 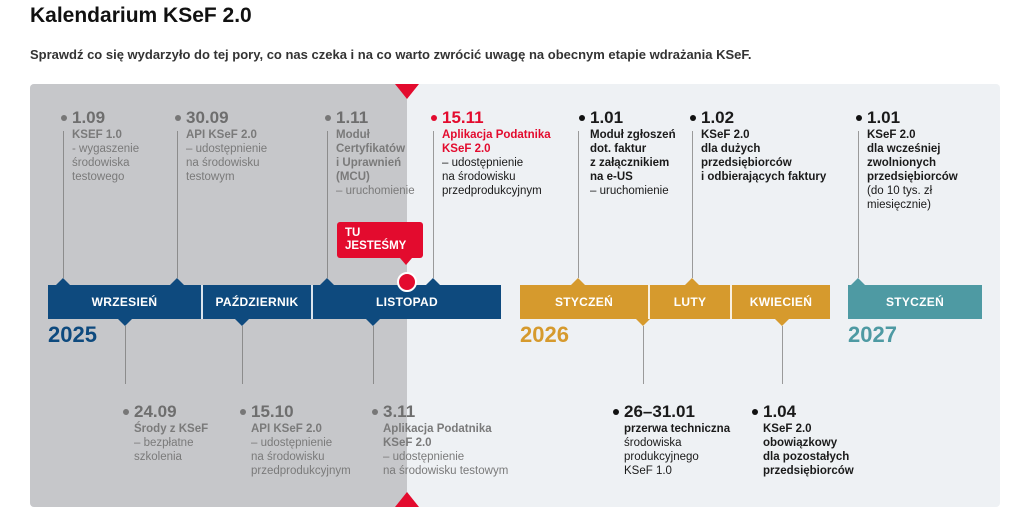 What do you see at coordinates (691, 302) in the screenshot?
I see `month-label: LUTY` at bounding box center [691, 302].